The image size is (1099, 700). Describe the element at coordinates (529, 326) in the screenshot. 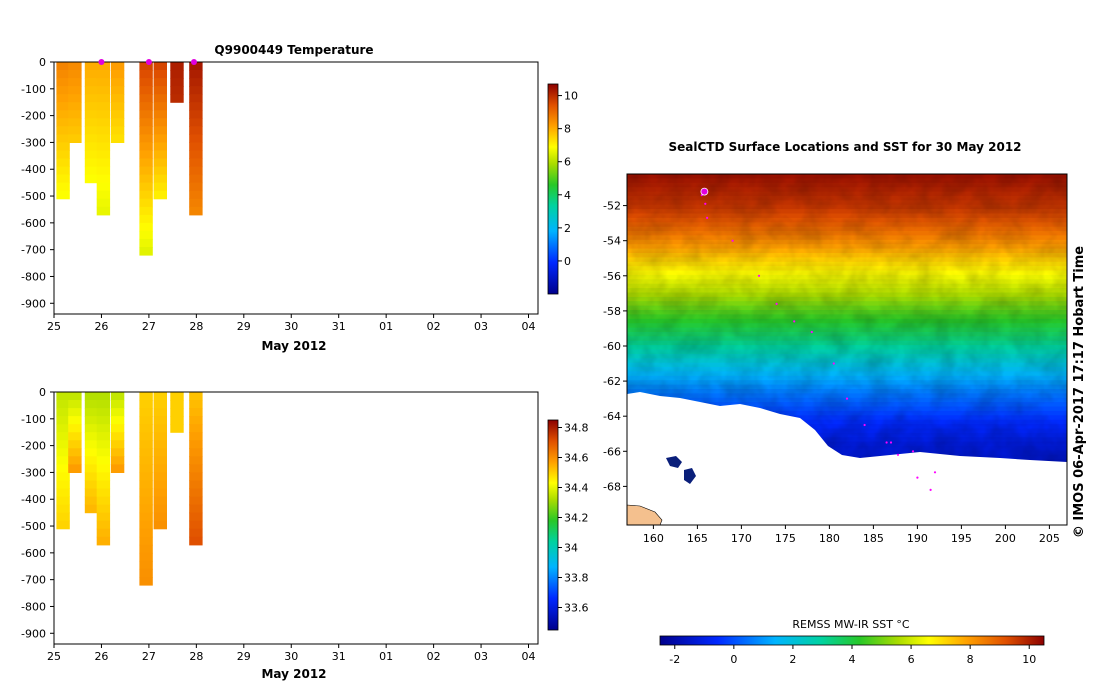

I see `x-tick-label: 04` at that location.